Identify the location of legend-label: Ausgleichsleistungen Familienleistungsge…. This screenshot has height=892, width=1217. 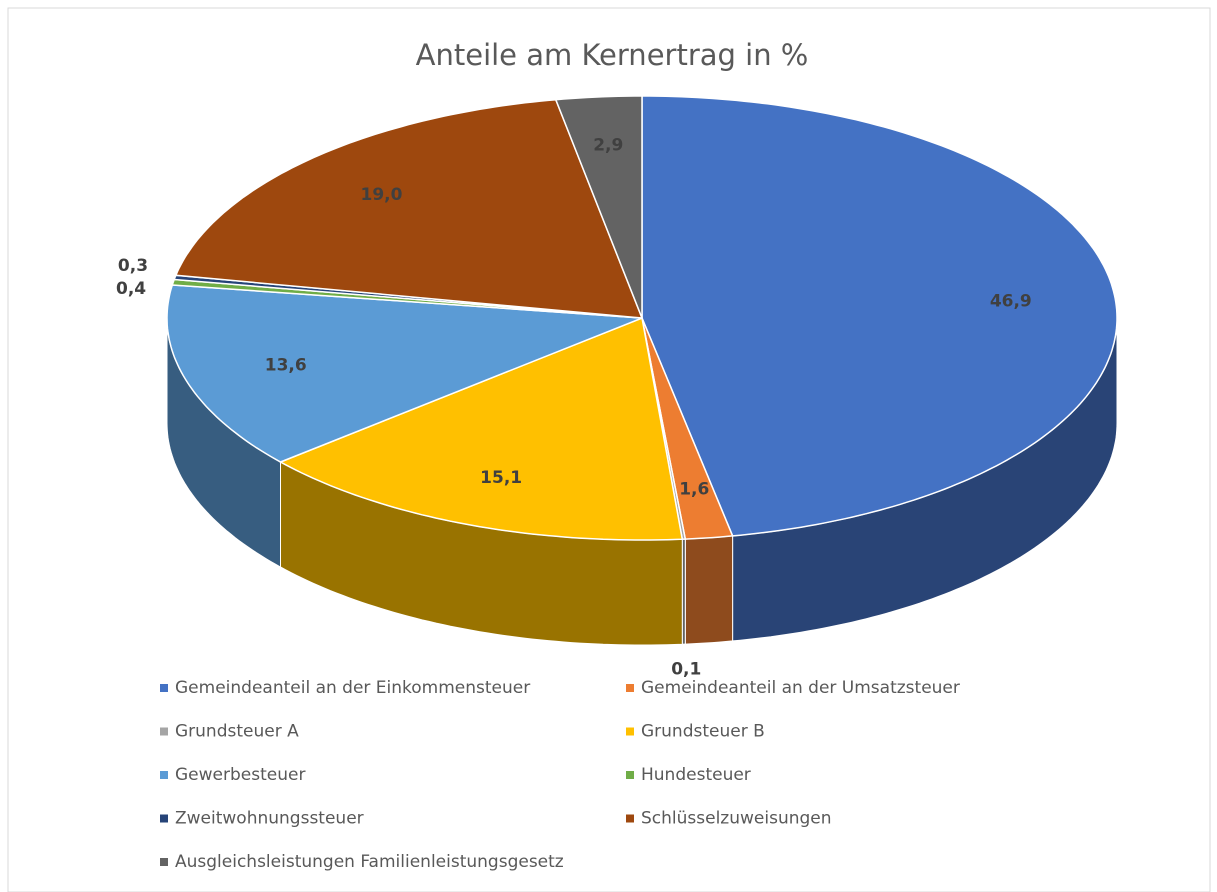
(369, 862).